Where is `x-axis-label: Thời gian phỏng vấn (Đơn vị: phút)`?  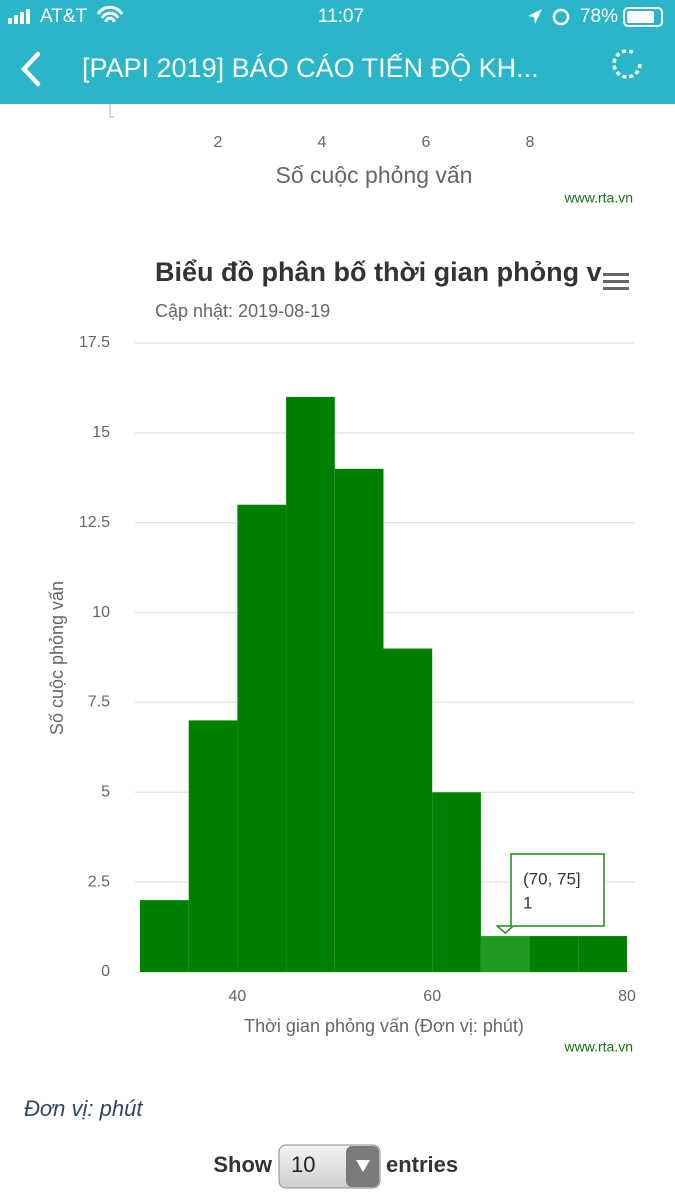 x-axis-label: Thời gian phỏng vấn (Đơn vị: phút) is located at coordinates (384, 1026).